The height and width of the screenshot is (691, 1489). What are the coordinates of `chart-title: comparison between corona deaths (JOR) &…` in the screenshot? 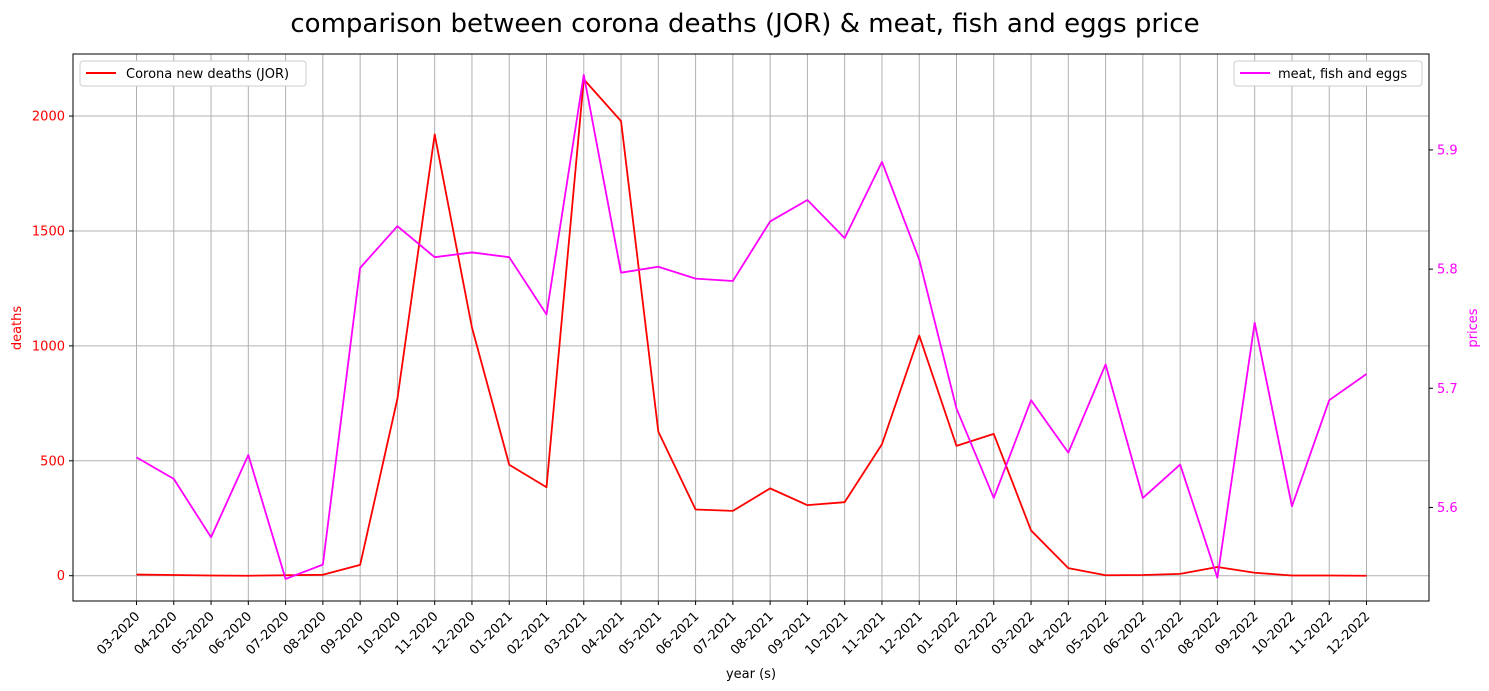 It's located at (744, 24).